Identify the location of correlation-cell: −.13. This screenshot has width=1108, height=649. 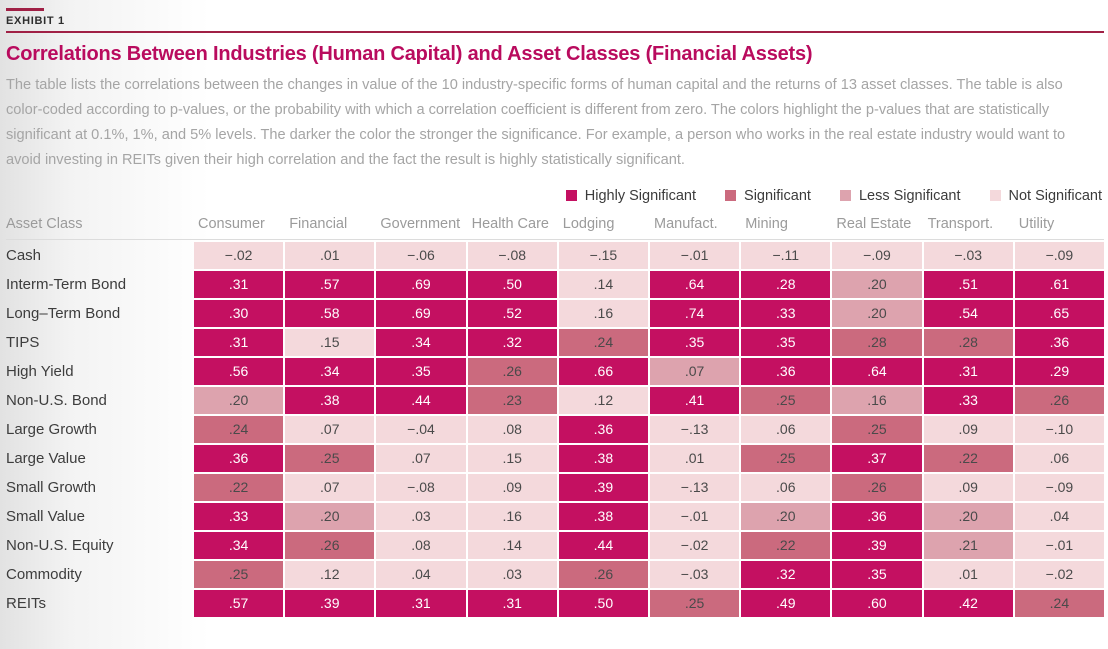
(694, 429).